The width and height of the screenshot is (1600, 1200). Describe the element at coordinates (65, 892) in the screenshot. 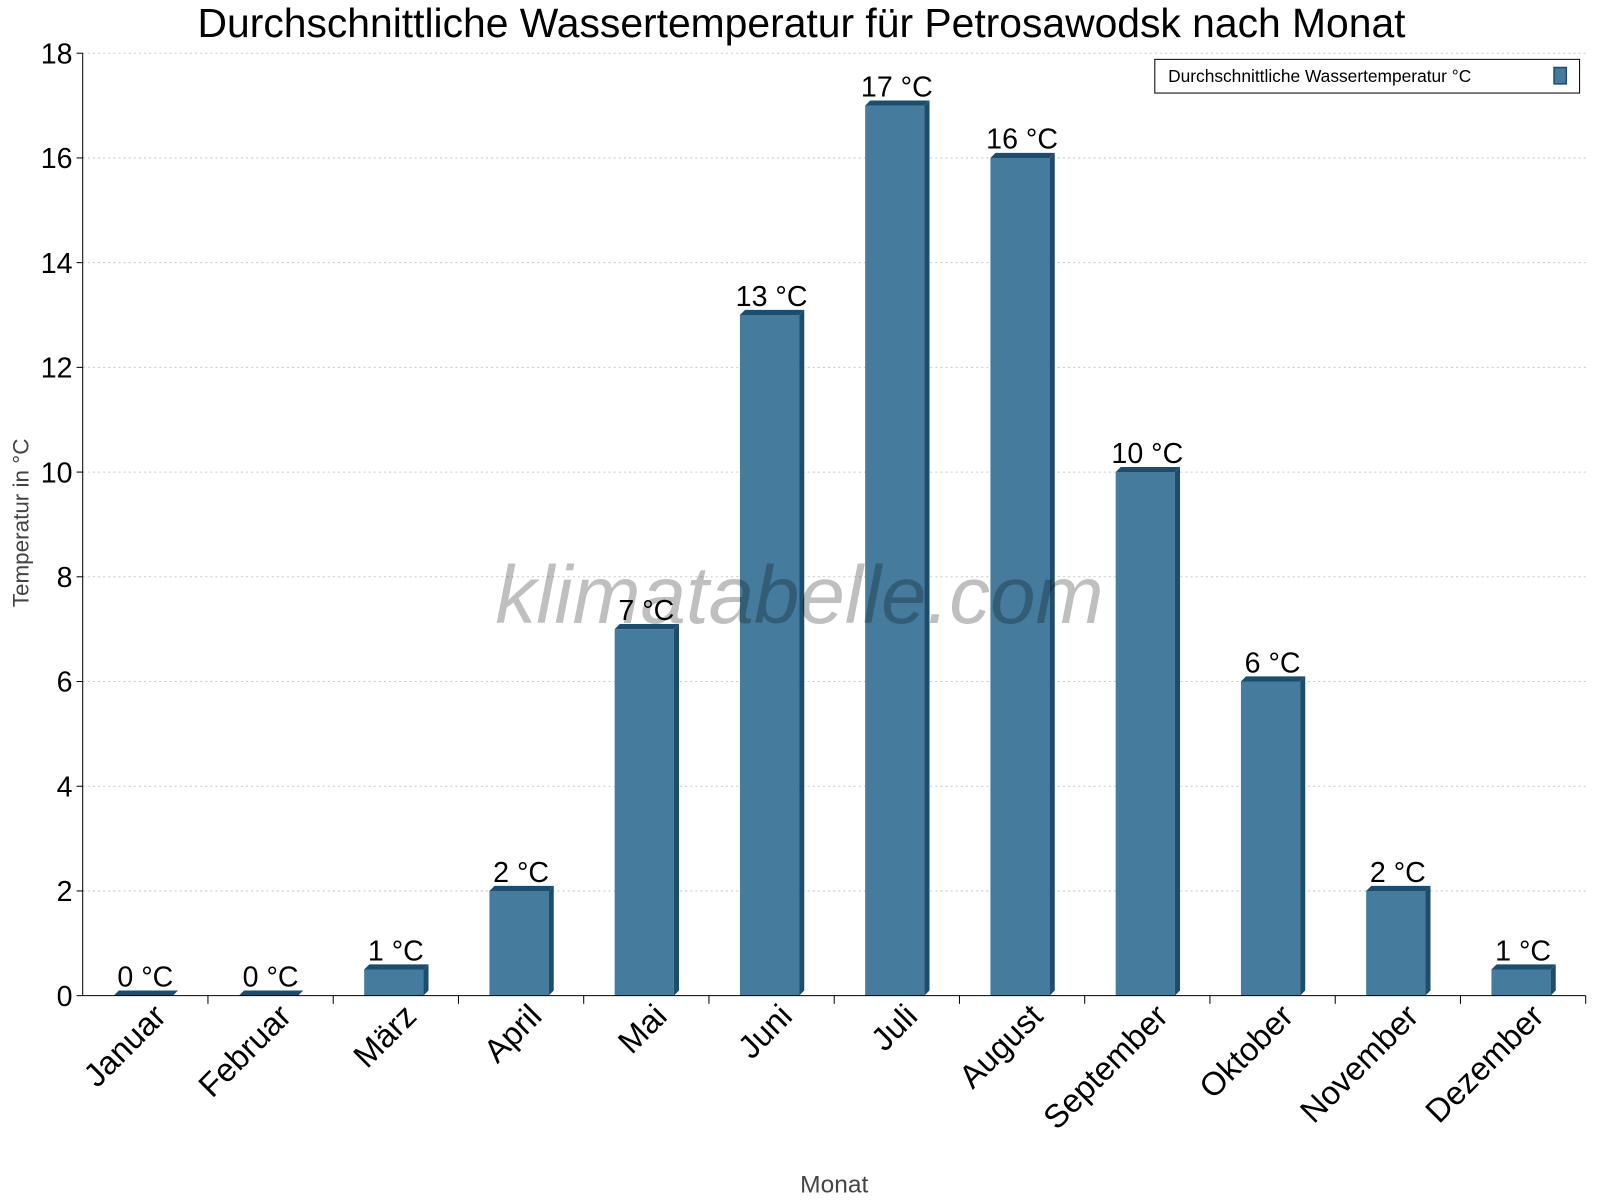

I see `y-tick-label: 2` at that location.